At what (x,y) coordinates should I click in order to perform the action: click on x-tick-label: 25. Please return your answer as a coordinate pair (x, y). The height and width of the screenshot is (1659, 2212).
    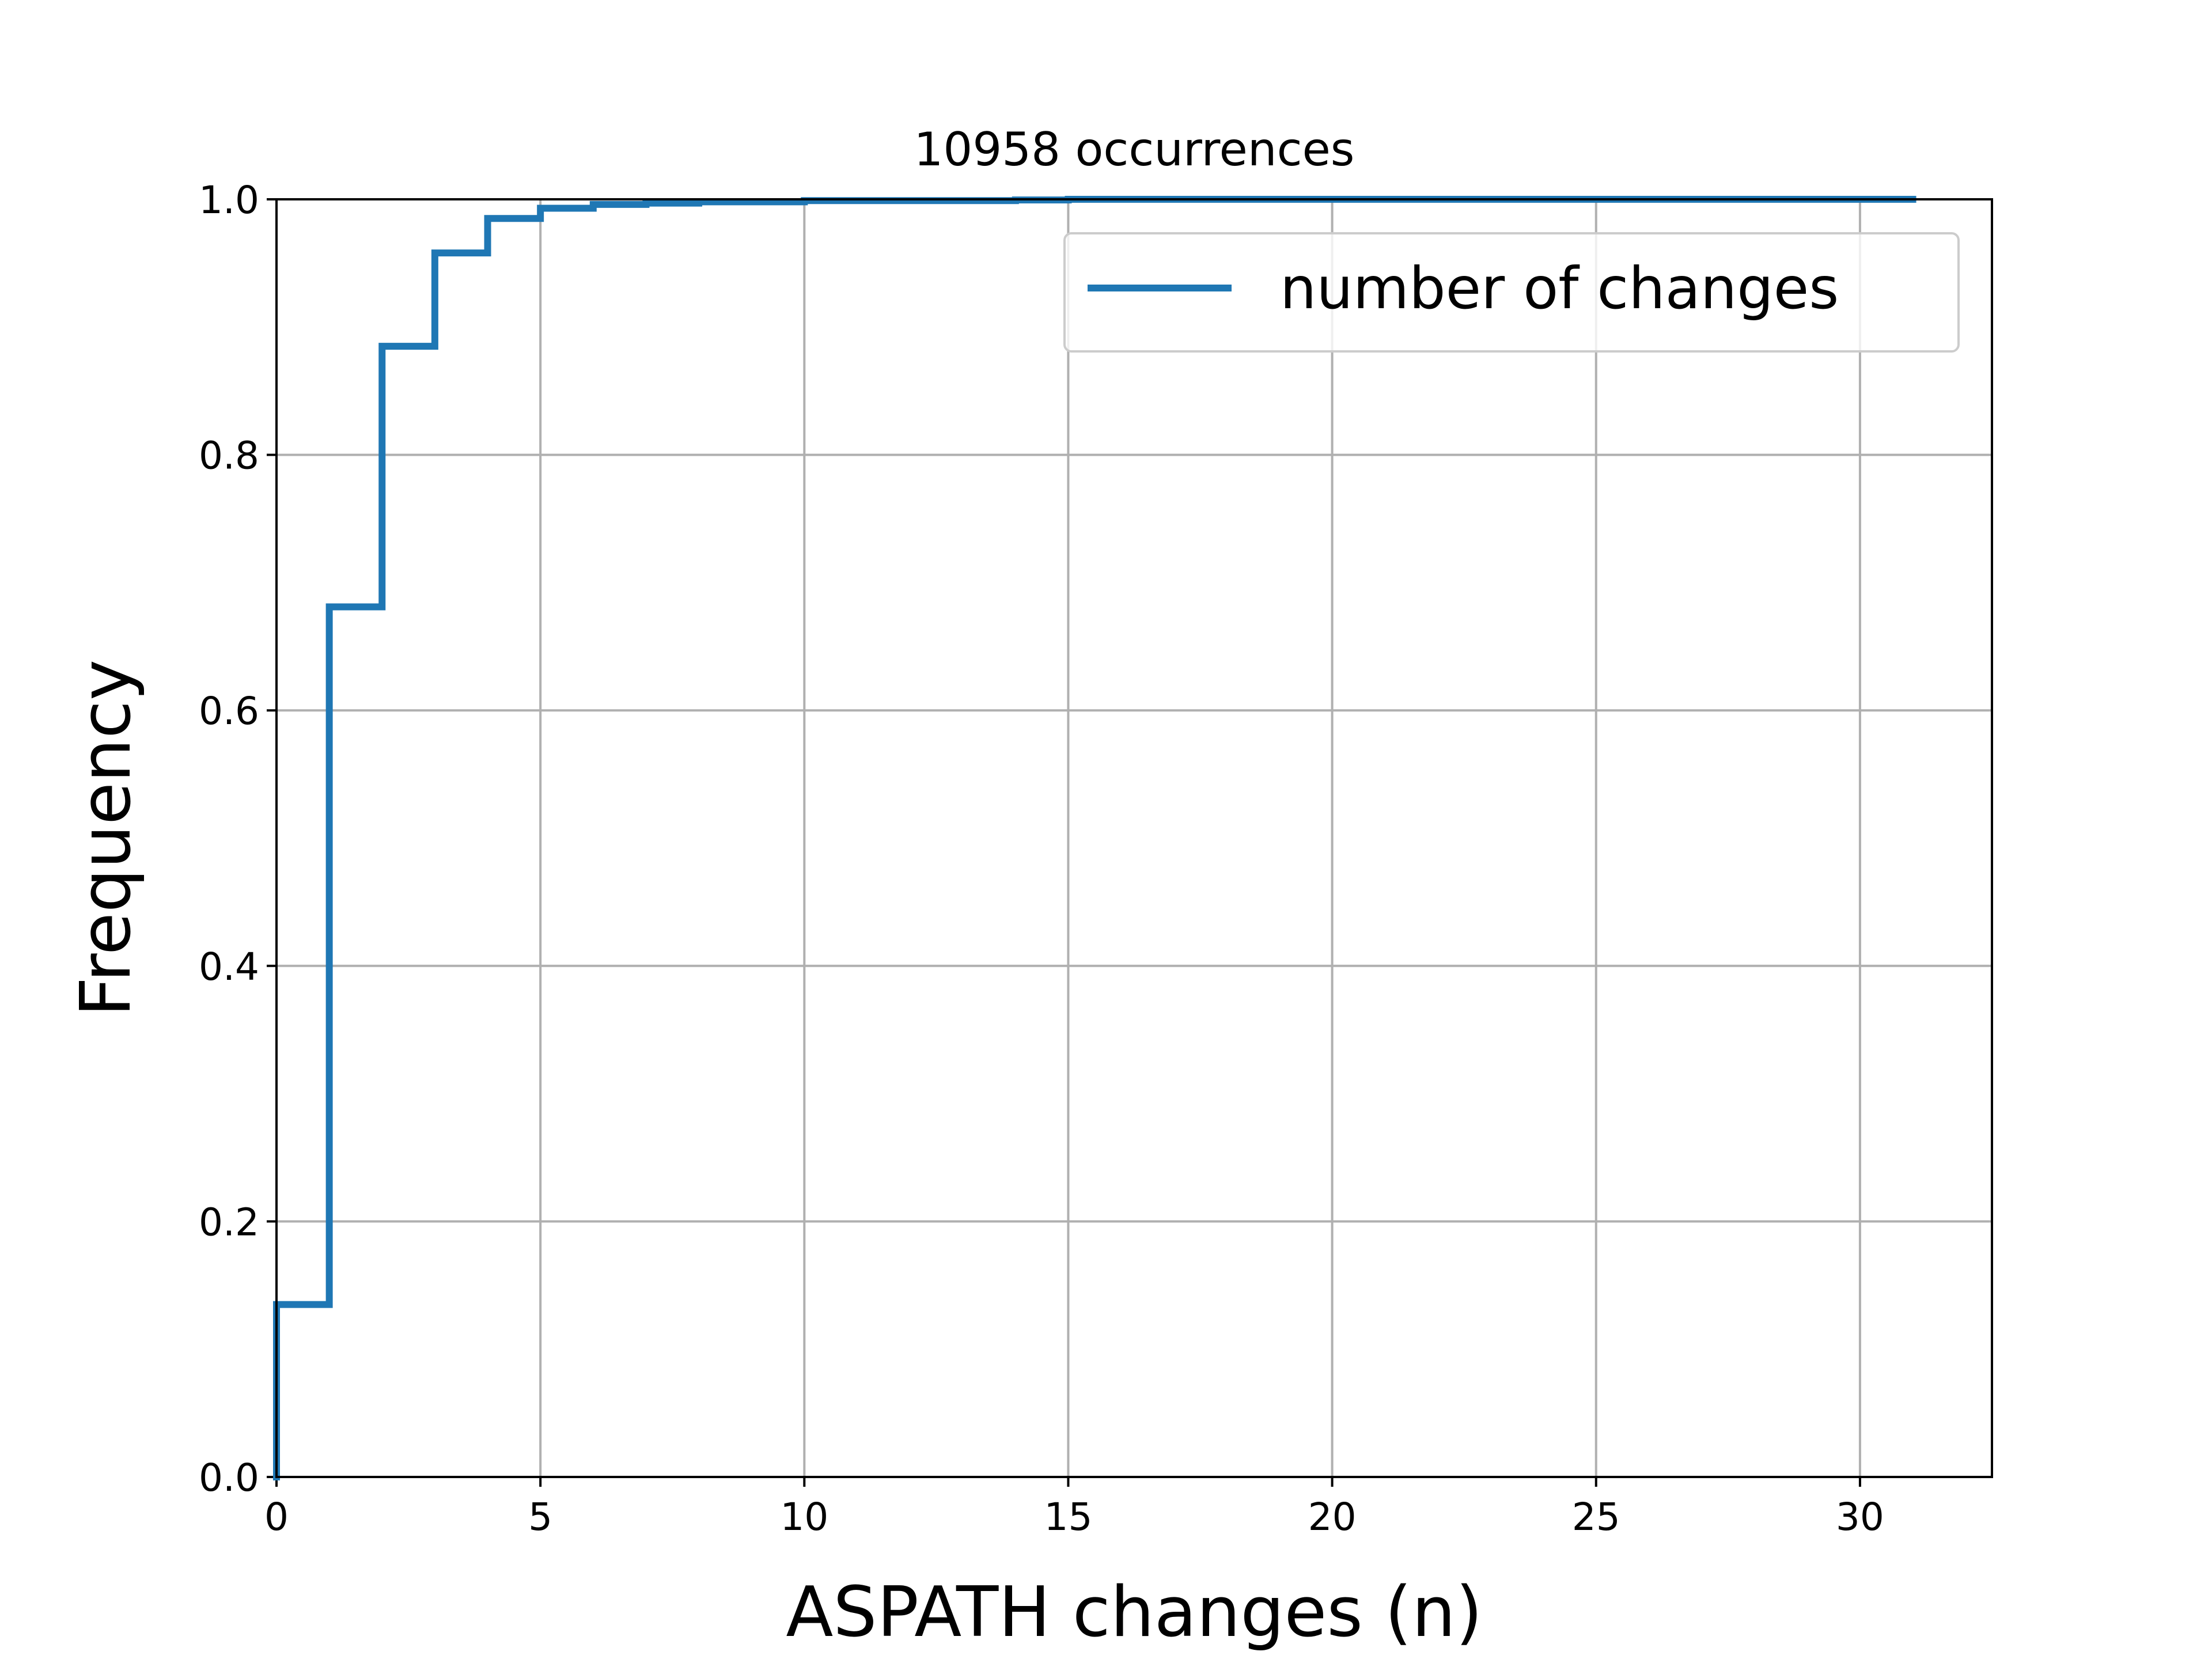
    Looking at the image, I should click on (1596, 1517).